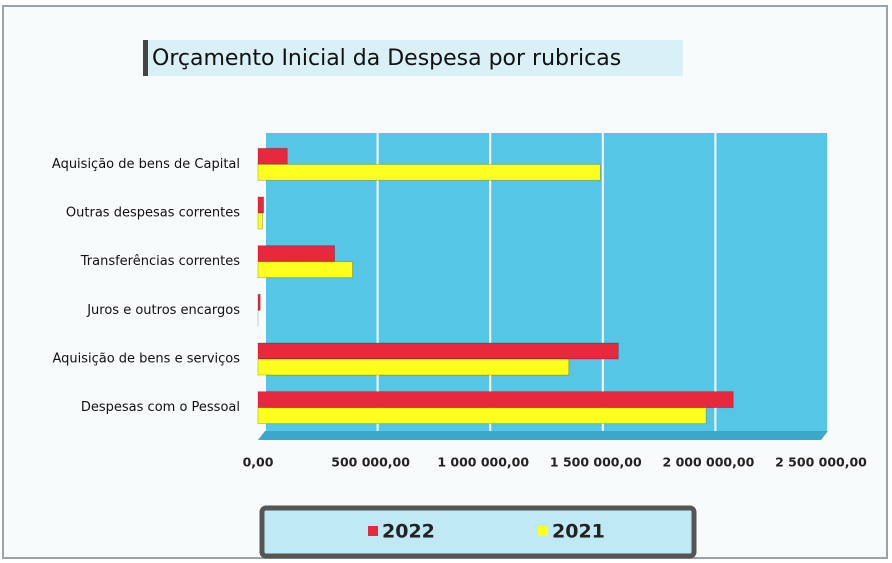  What do you see at coordinates (146, 359) in the screenshot?
I see `y-tick-label: Aquisição de bens e serviços` at bounding box center [146, 359].